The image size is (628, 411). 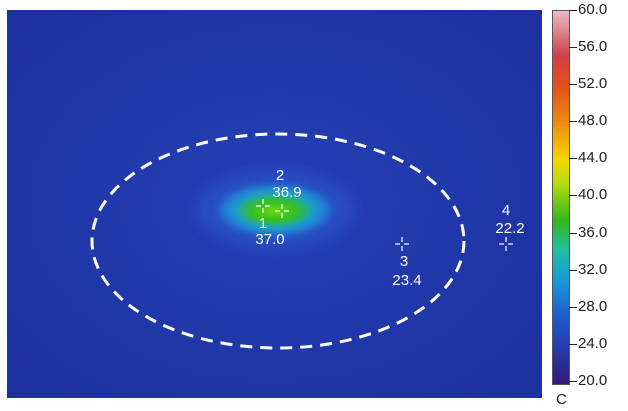 I want to click on spot-2-temperature: 36.9, so click(x=286, y=192).